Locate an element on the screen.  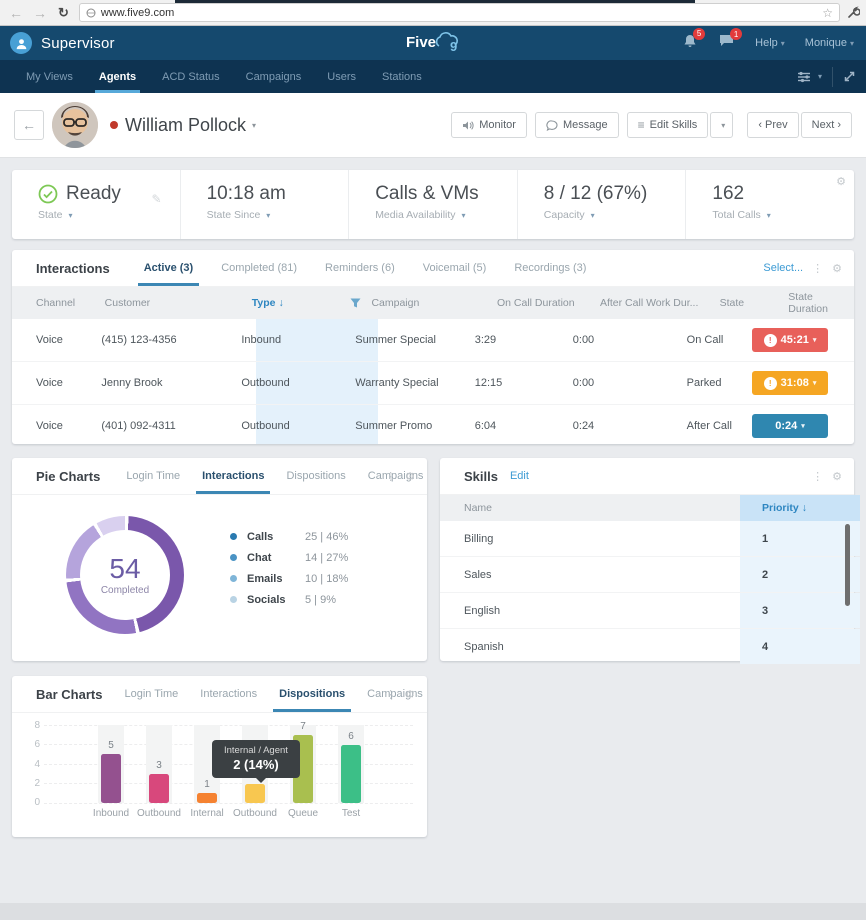
next-agent-button: Next › is located at coordinates (826, 125).